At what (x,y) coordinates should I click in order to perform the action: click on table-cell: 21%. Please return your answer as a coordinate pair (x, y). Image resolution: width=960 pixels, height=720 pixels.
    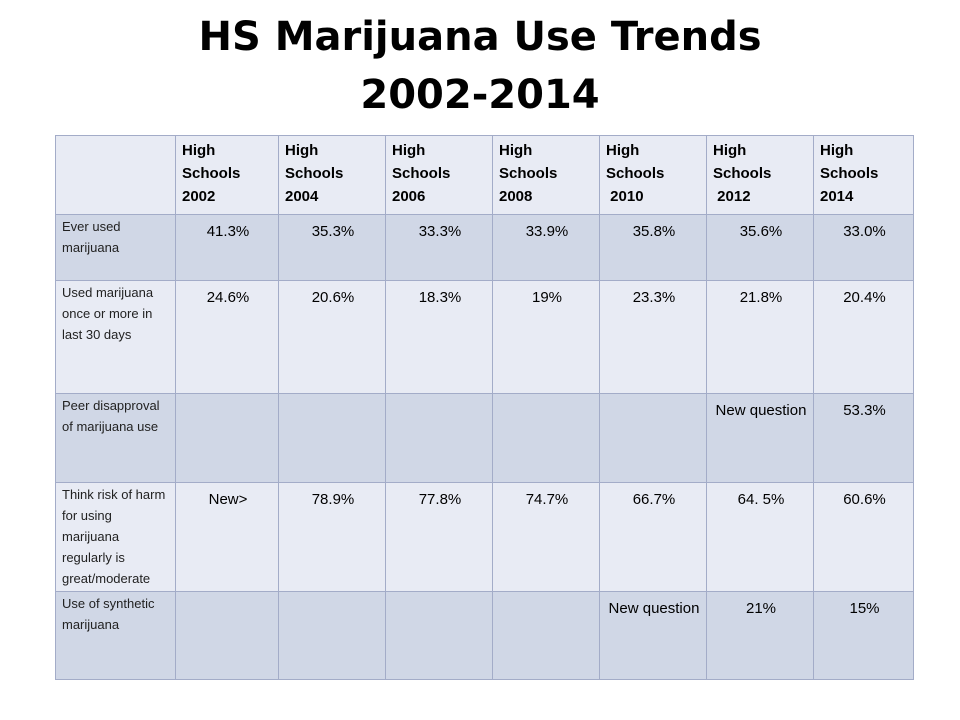
    Looking at the image, I should click on (760, 635).